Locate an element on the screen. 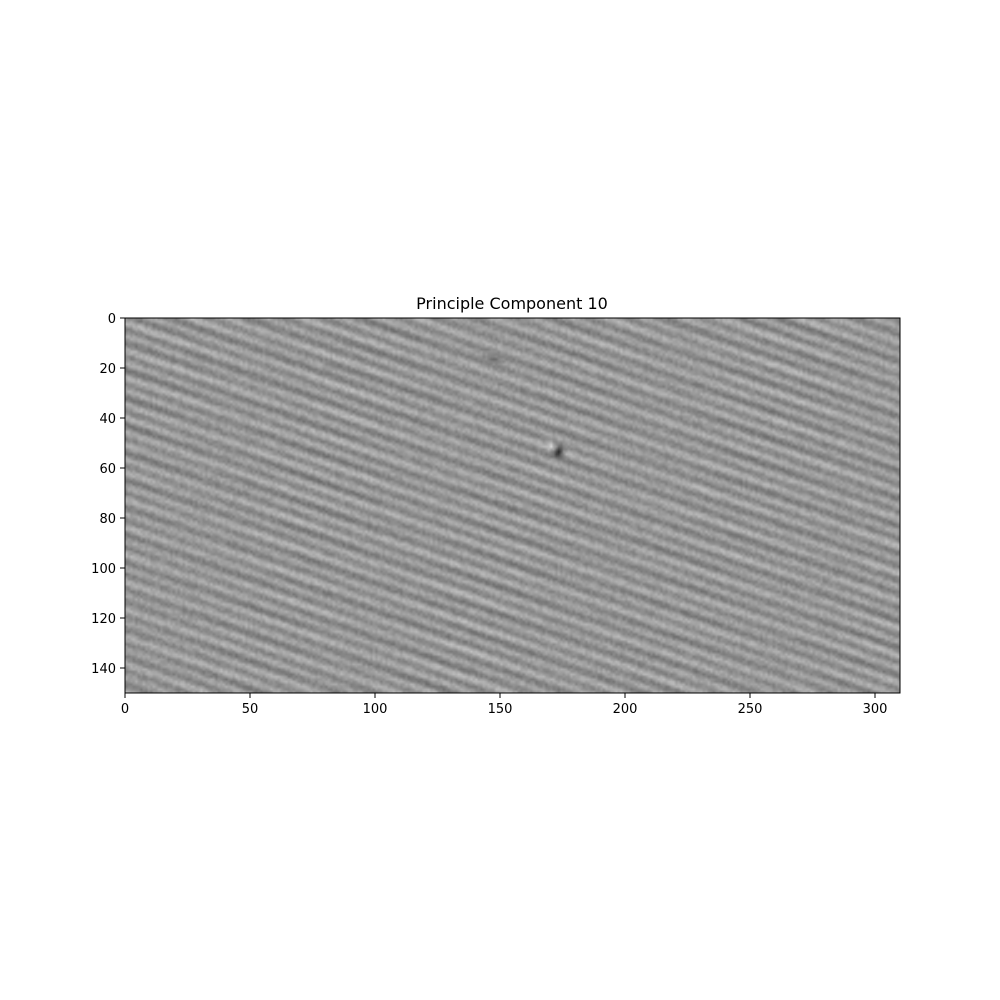  x-tick-label: 0 is located at coordinates (125, 709).